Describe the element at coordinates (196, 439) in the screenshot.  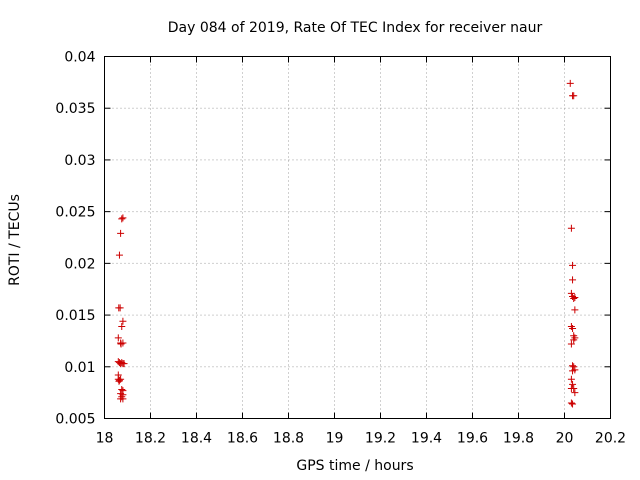
I see `x-tick-label: 18.4` at that location.